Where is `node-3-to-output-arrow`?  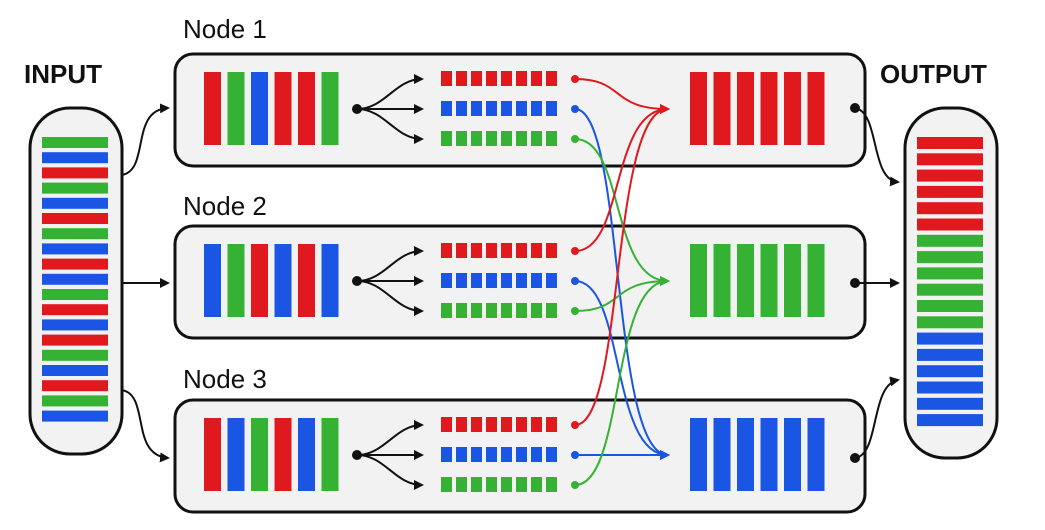
node-3-to-output-arrow is located at coordinates (877, 417).